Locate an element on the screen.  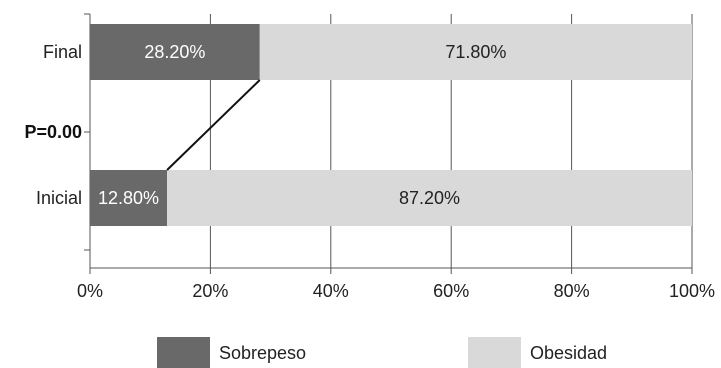
data-label: 87.20% is located at coordinates (429, 198).